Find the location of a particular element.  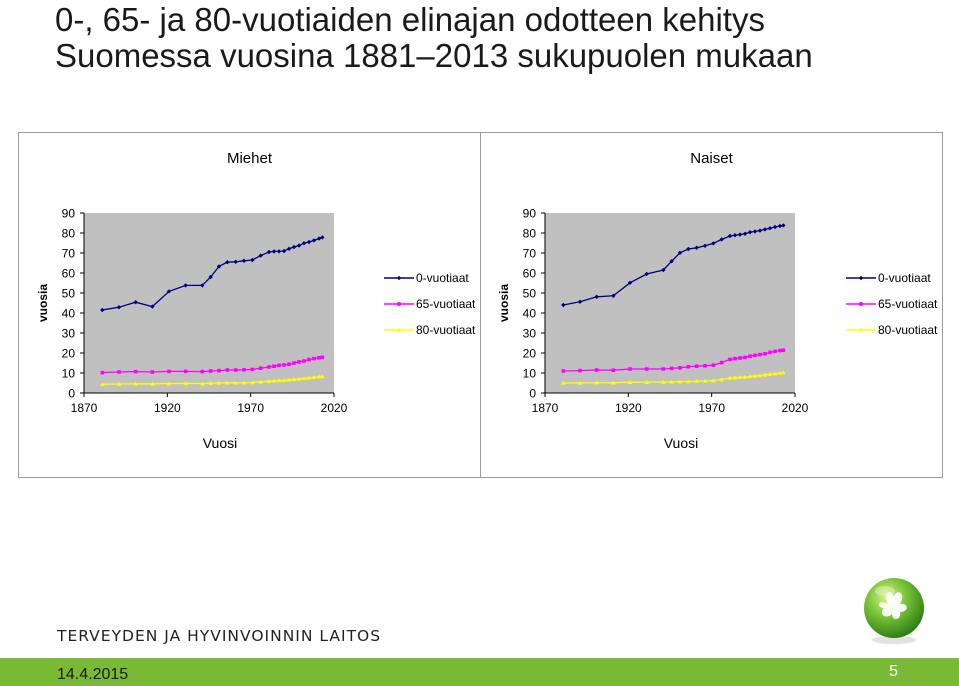

panel-naiset-title: Naiset is located at coordinates (711, 158).